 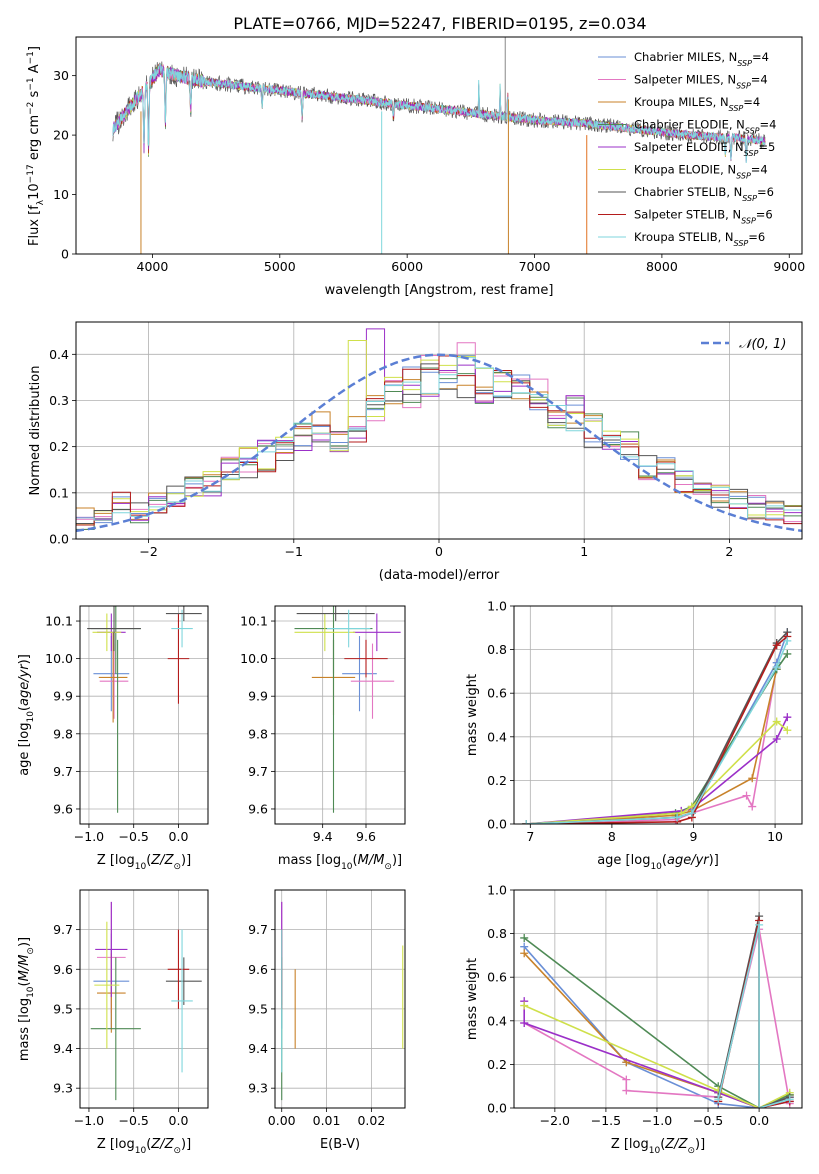 What do you see at coordinates (63, 969) in the screenshot?
I see `mass_vs_Z-ytick-label: 9.6` at bounding box center [63, 969].